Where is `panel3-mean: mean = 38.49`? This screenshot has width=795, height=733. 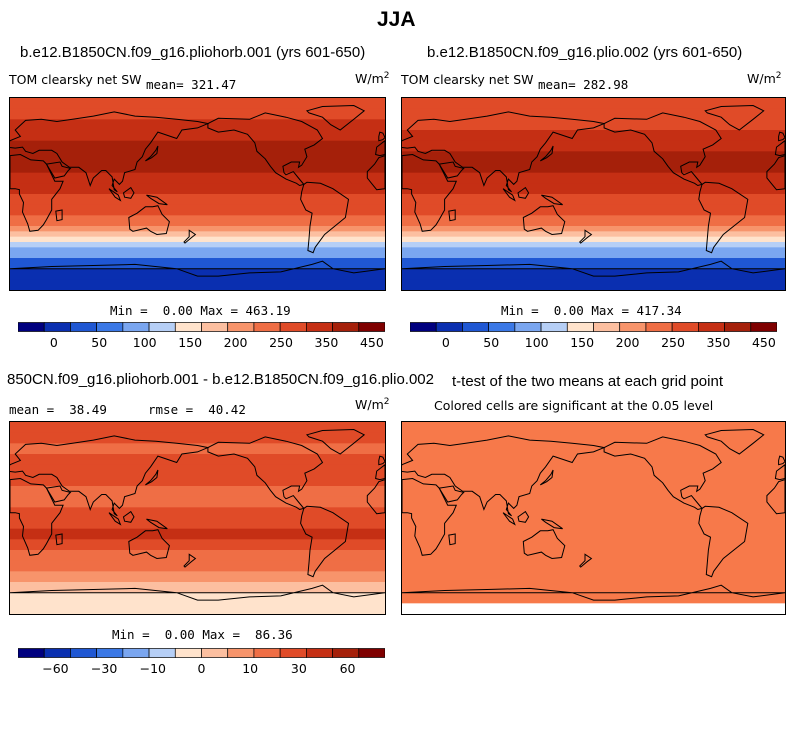 panel3-mean: mean = 38.49 is located at coordinates (58, 409).